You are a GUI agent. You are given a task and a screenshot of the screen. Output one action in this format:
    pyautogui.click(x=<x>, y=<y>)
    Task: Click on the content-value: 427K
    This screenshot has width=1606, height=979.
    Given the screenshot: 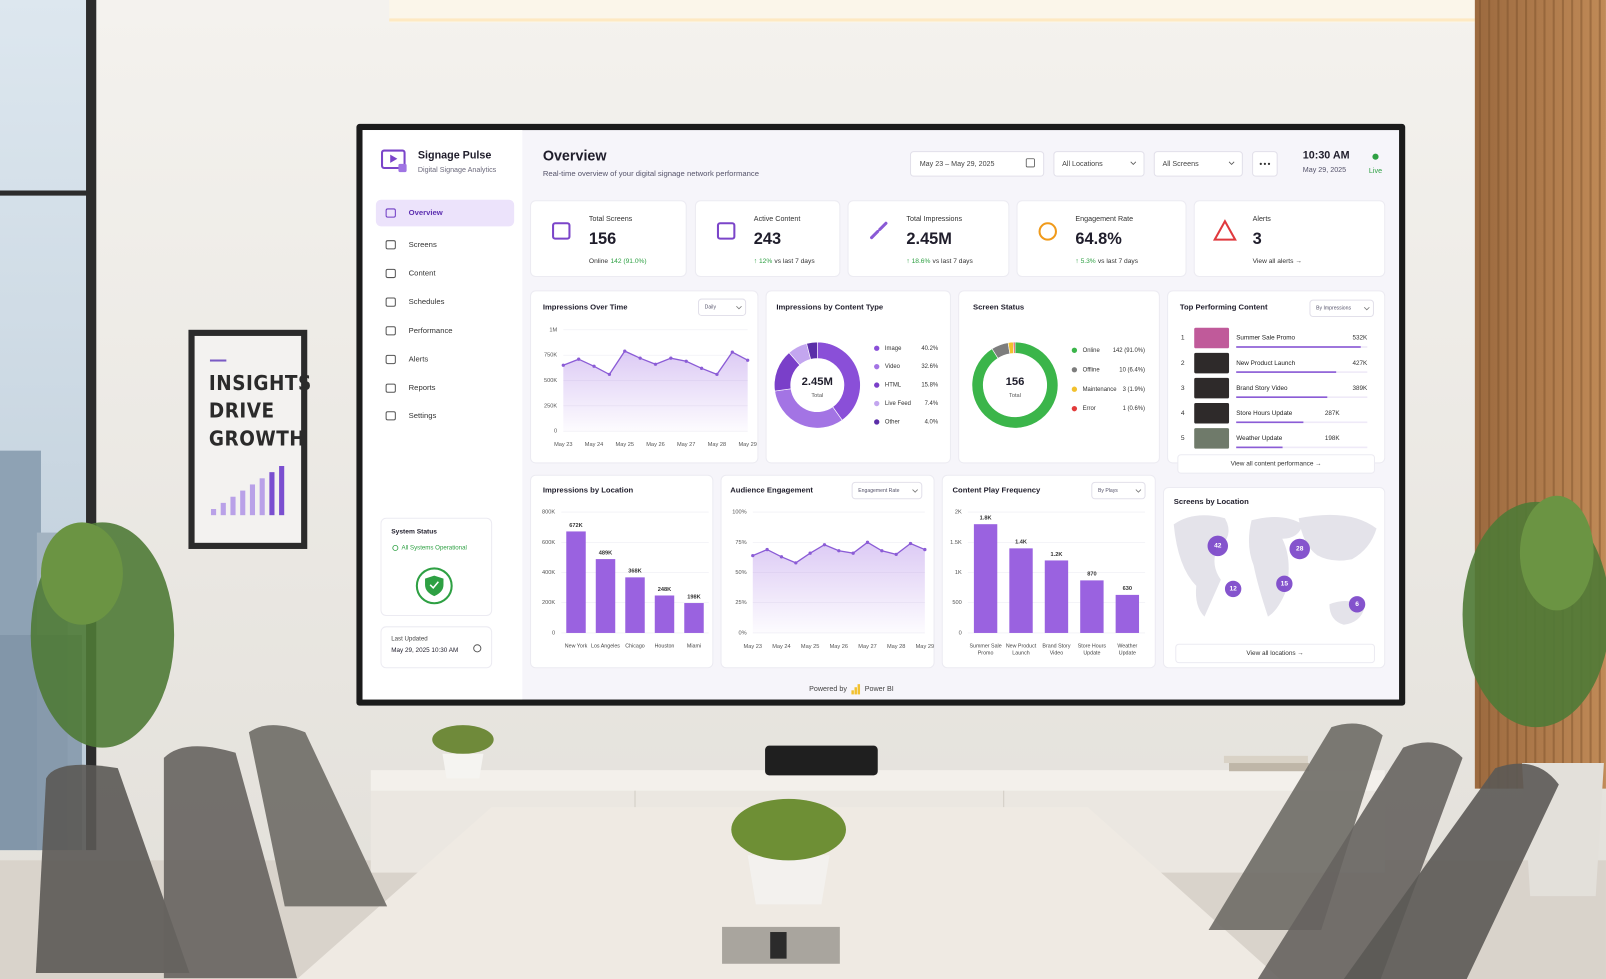 What is the action you would take?
    pyautogui.click(x=1360, y=363)
    